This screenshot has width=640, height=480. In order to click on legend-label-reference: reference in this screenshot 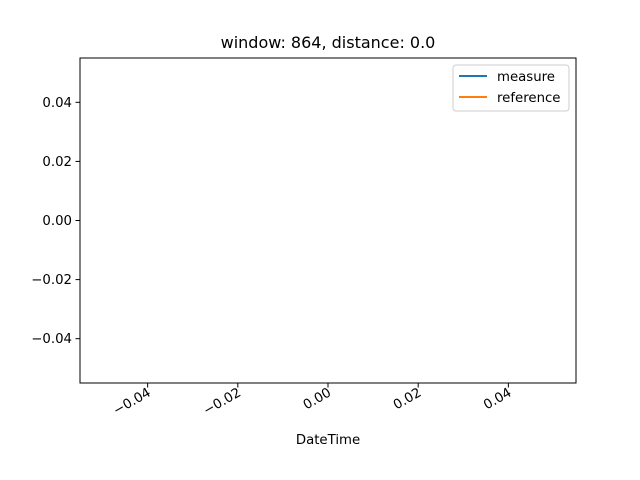, I will do `click(529, 98)`.